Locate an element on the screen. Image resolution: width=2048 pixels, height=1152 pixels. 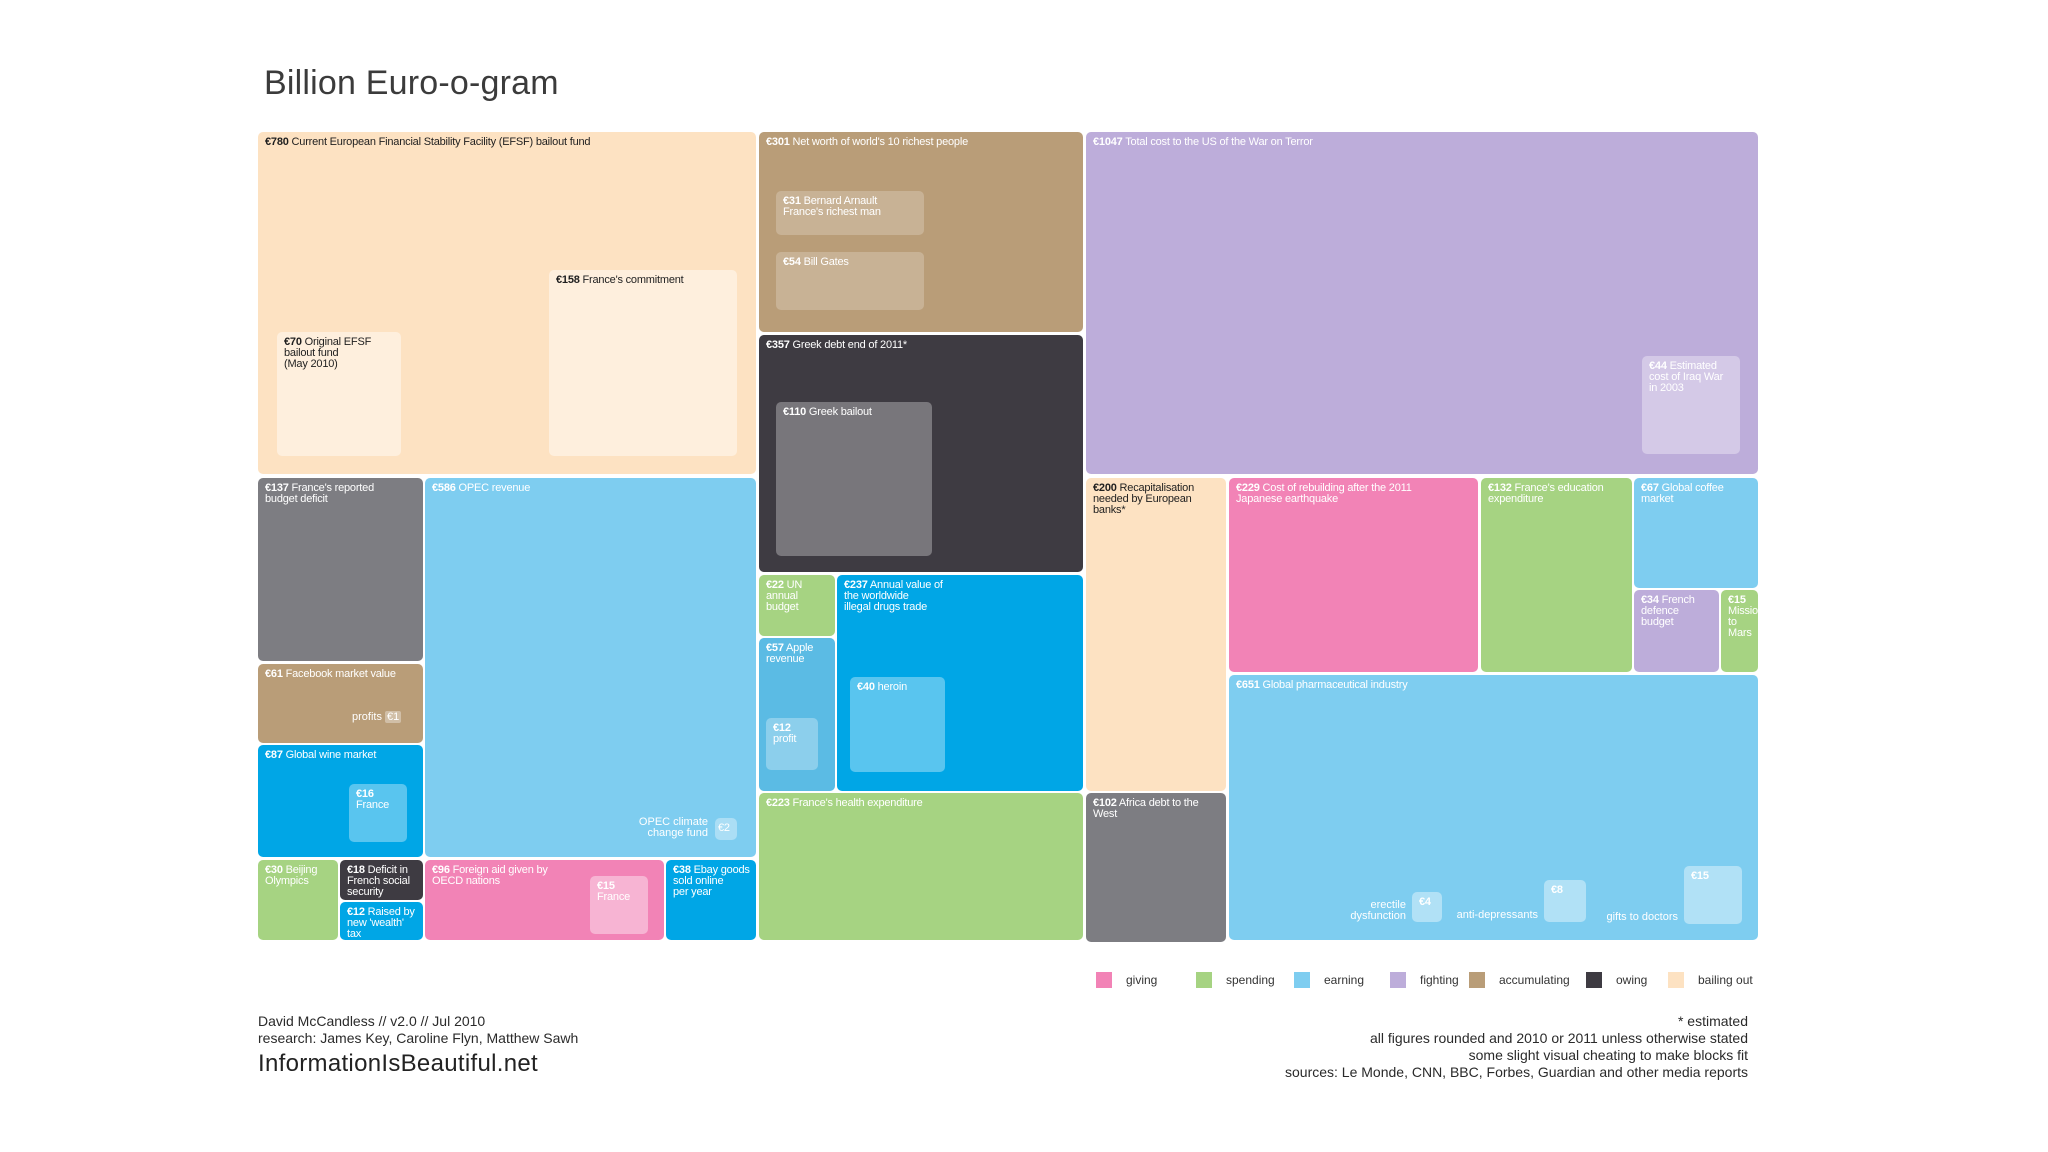
block-label: French defence budget is located at coordinates (1668, 611).